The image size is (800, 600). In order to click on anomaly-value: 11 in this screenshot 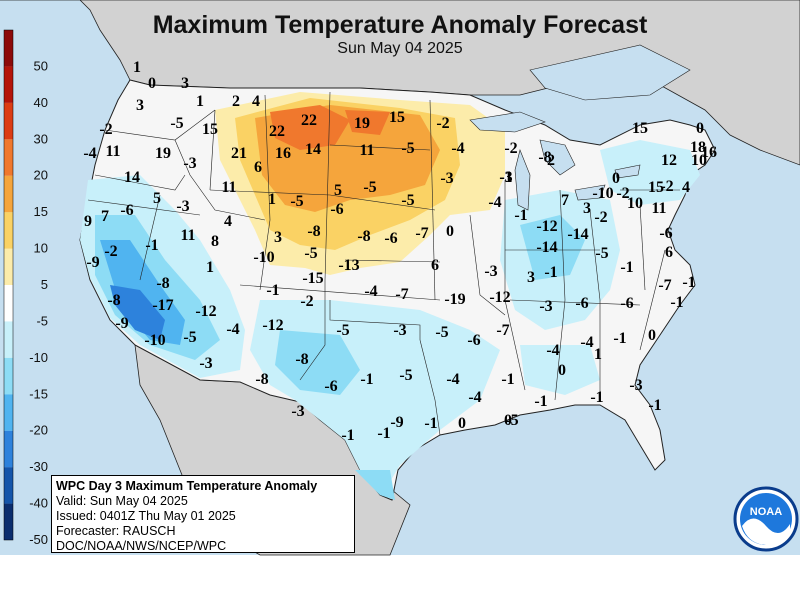, I will do `click(228, 187)`.